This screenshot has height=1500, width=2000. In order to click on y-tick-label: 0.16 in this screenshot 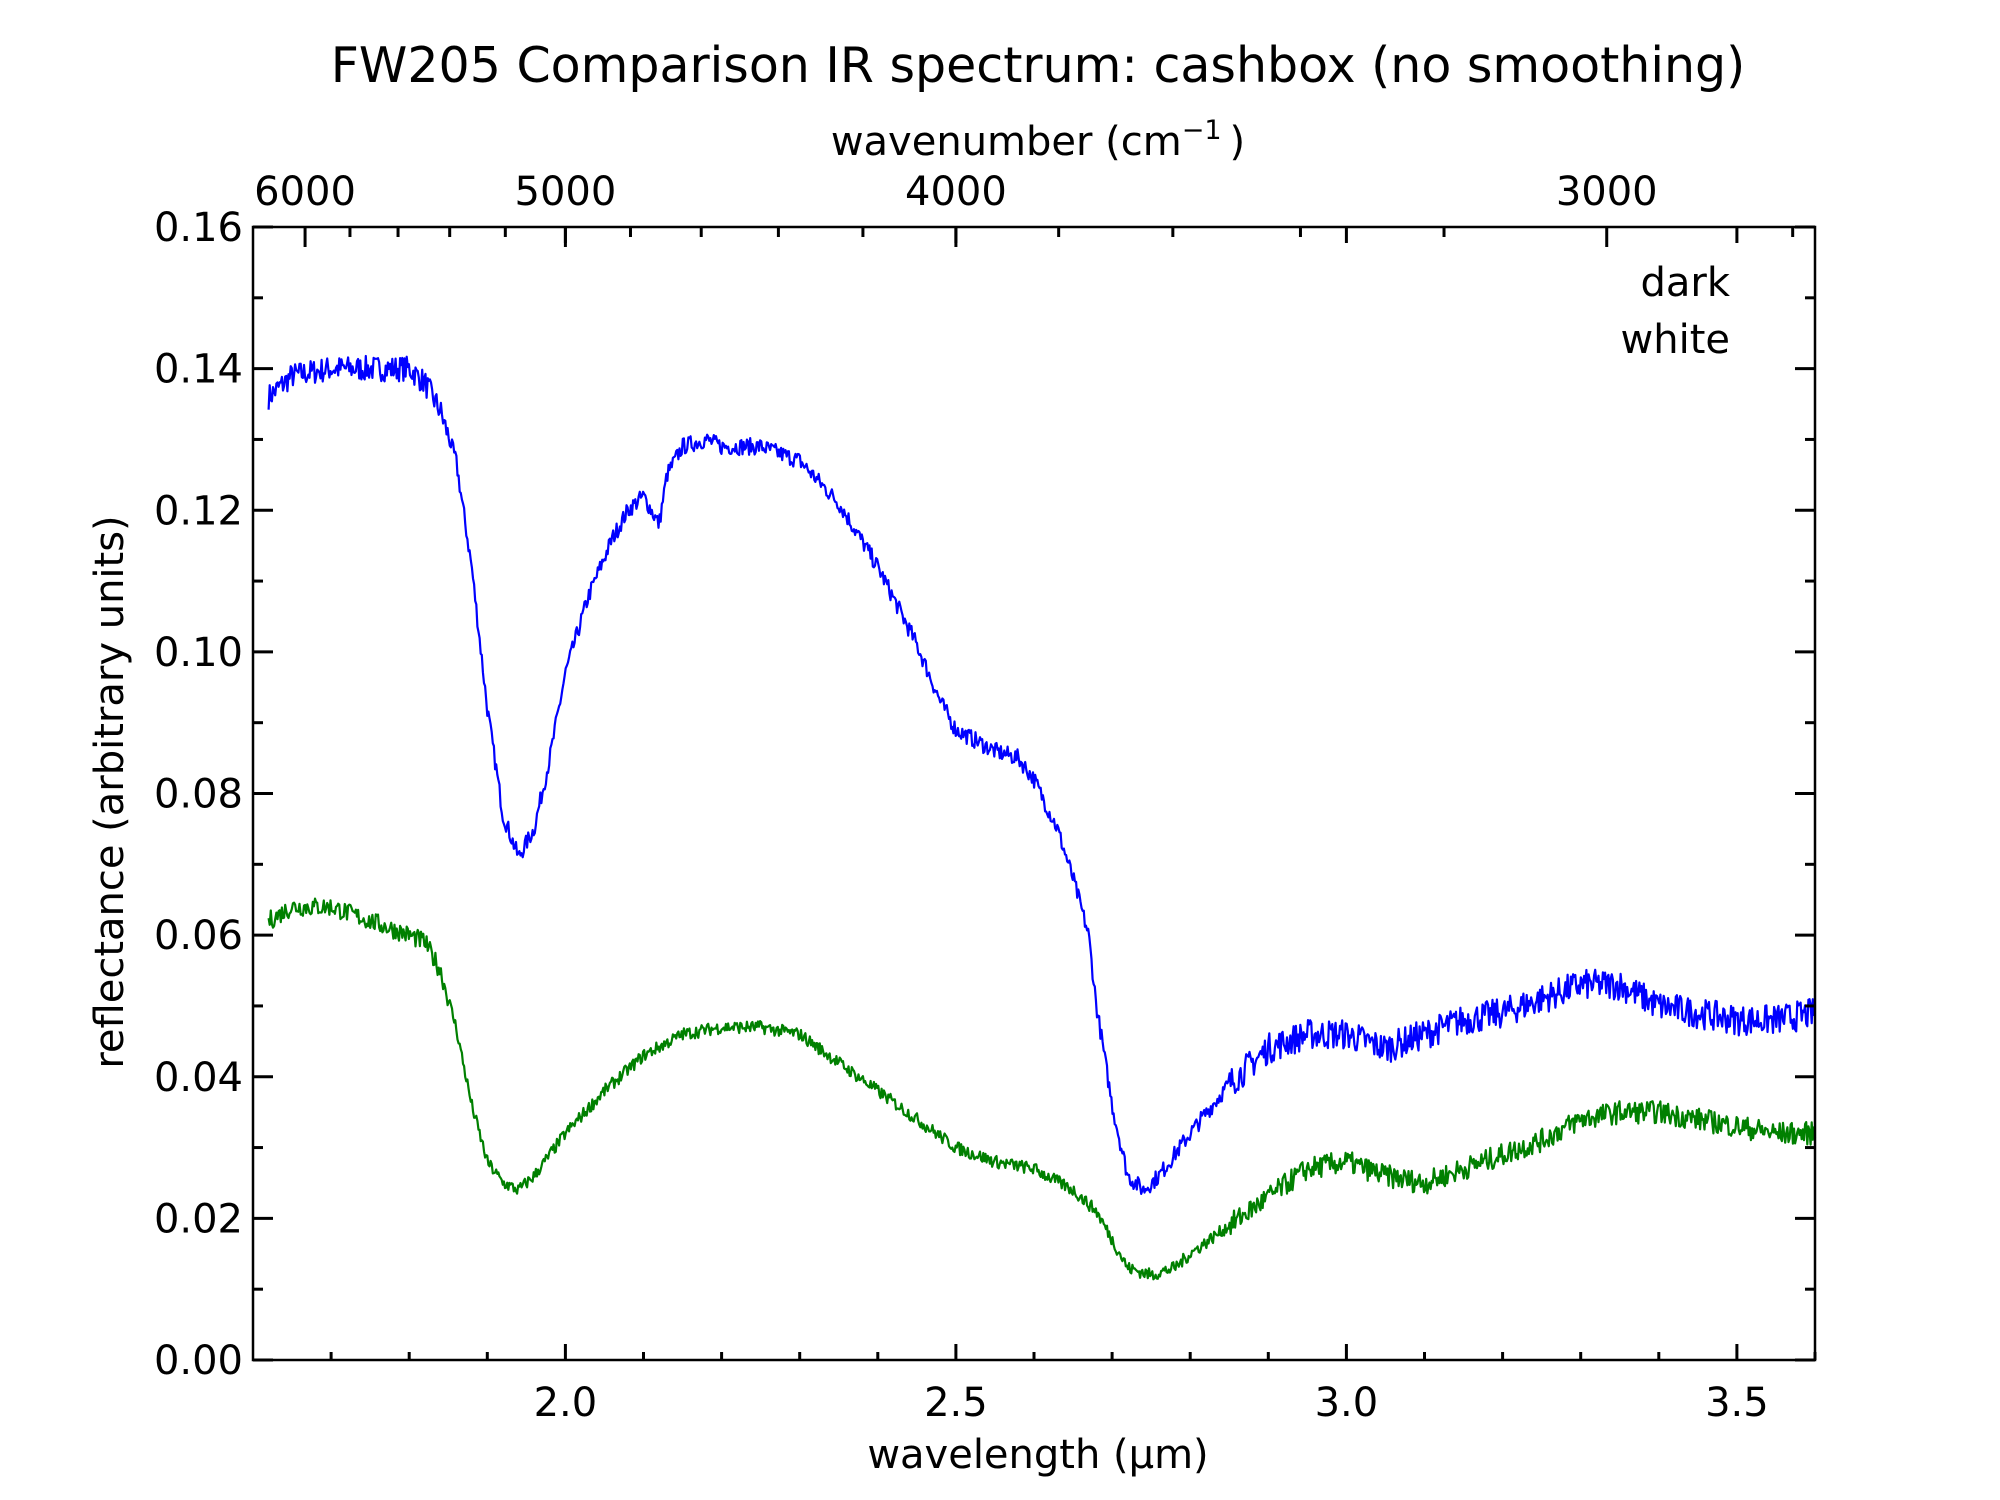, I will do `click(198, 228)`.